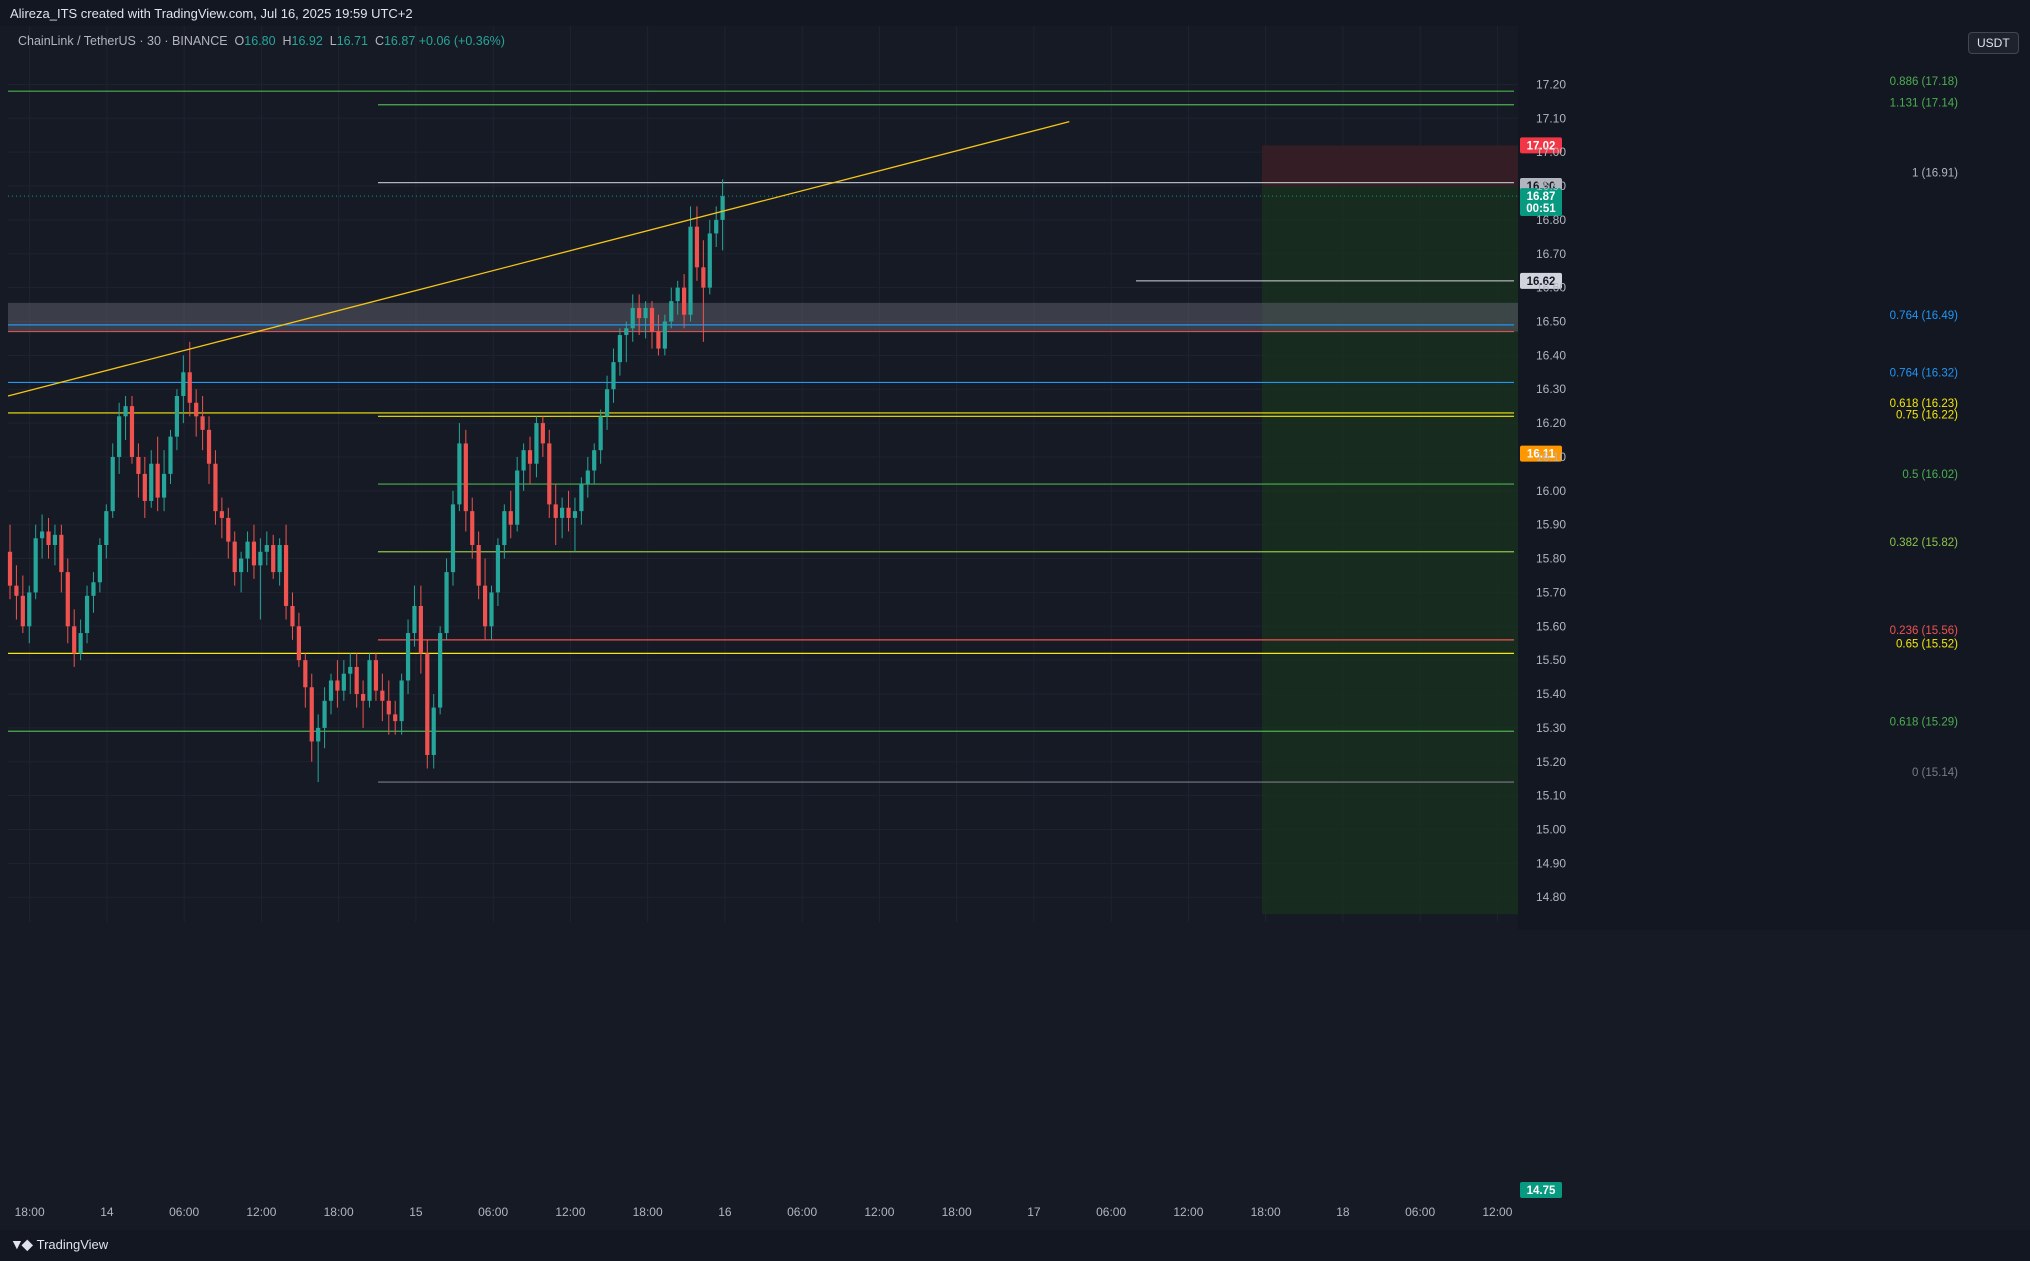 The height and width of the screenshot is (1261, 2030). I want to click on y-tick-label: 16.00, so click(1551, 491).